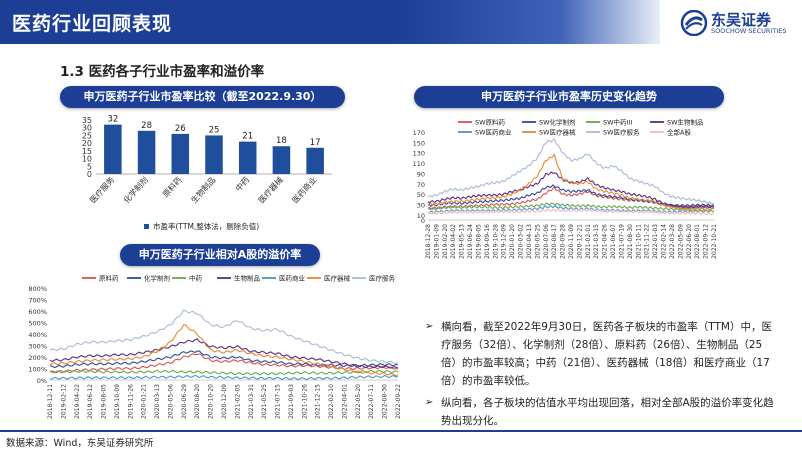 The image size is (802, 451). Describe the element at coordinates (101, 190) in the screenshot. I see `x-tick-label: 医疗服务` at that location.